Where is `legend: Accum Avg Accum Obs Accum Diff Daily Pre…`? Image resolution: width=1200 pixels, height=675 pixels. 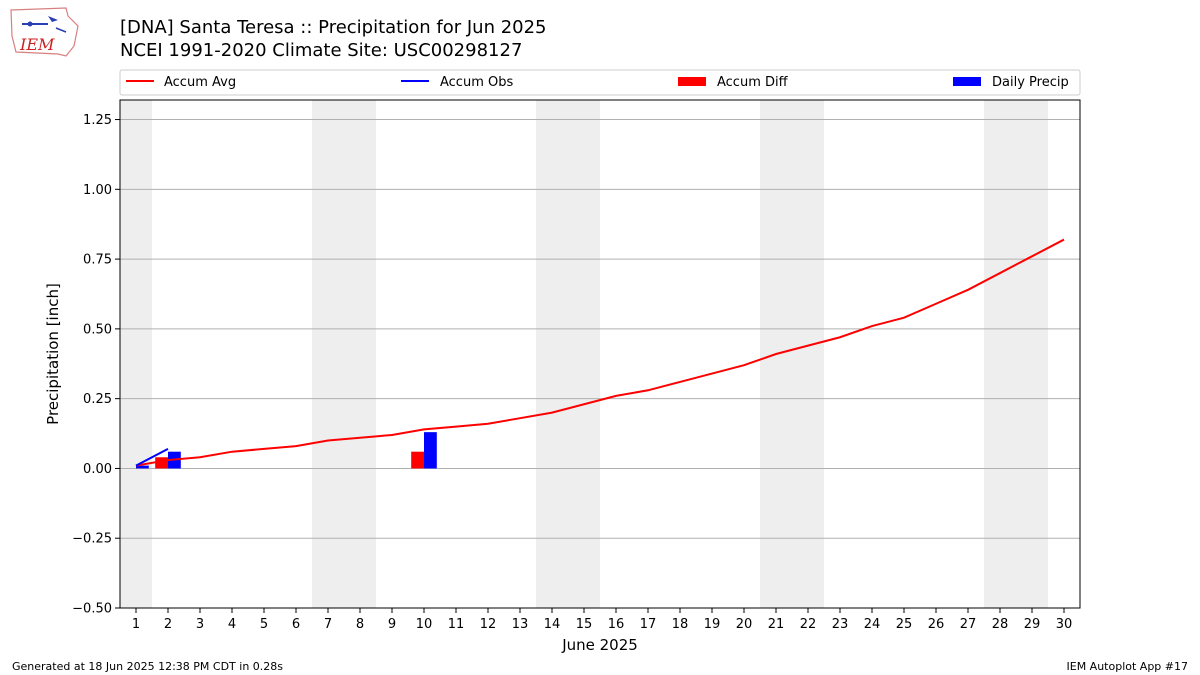
legend: Accum Avg Accum Obs Accum Diff Daily Pre… is located at coordinates (600, 82).